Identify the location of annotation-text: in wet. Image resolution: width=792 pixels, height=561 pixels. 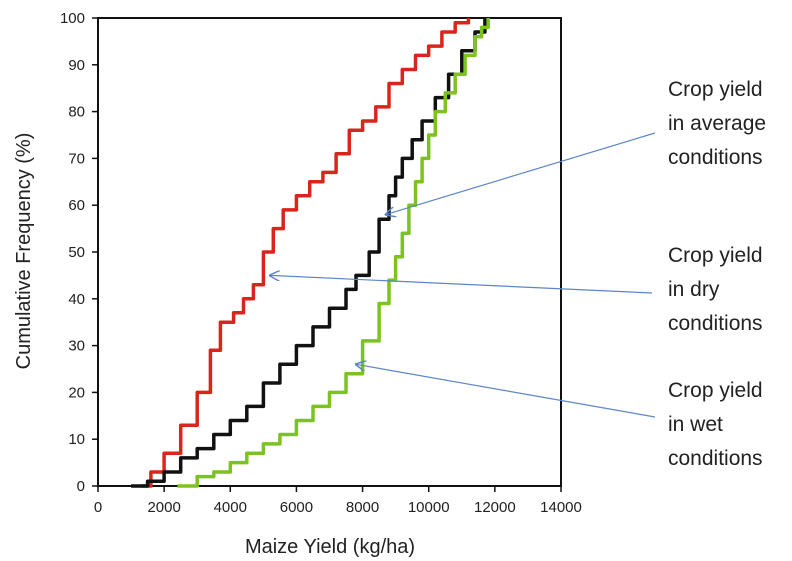
(695, 424).